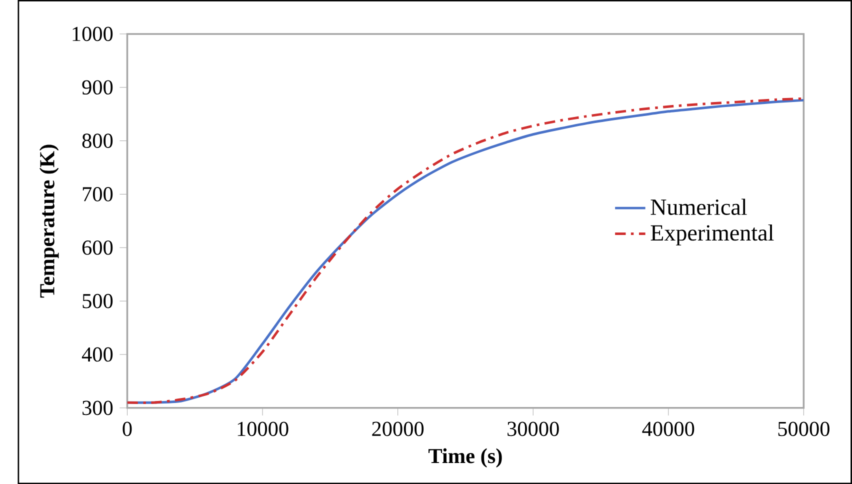  I want to click on y-tick-label: 500, so click(97, 301).